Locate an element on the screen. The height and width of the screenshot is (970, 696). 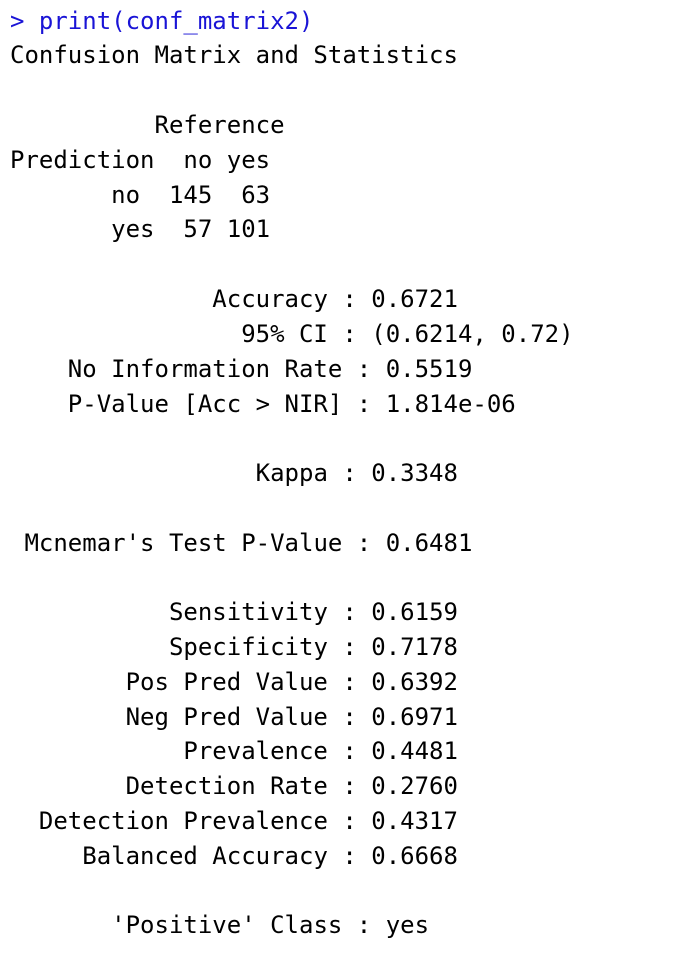
stat-value: 0.6392 is located at coordinates (414, 682).